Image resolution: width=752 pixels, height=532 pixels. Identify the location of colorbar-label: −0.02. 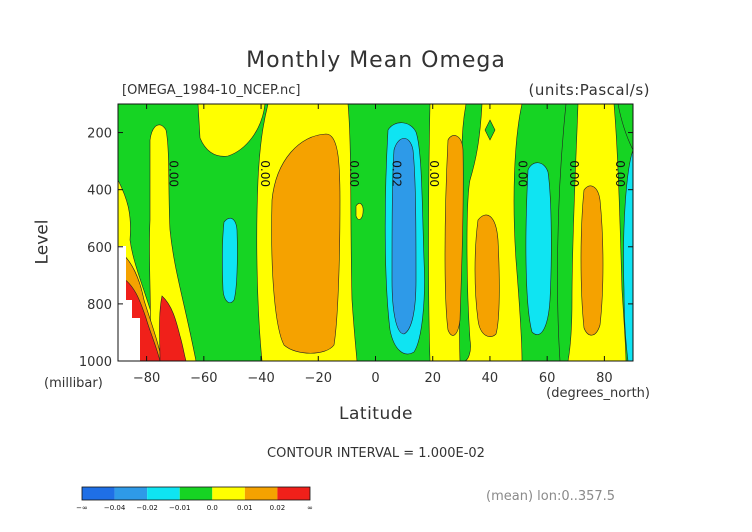
(146, 508).